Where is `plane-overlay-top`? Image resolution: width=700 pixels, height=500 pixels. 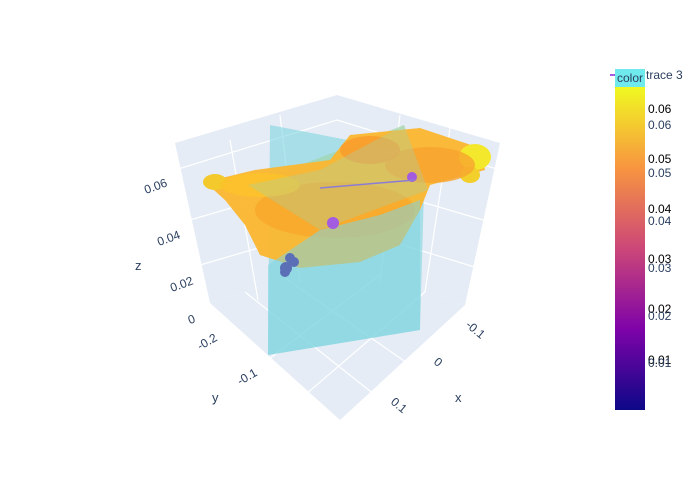
plane-overlay-top is located at coordinates (338, 177).